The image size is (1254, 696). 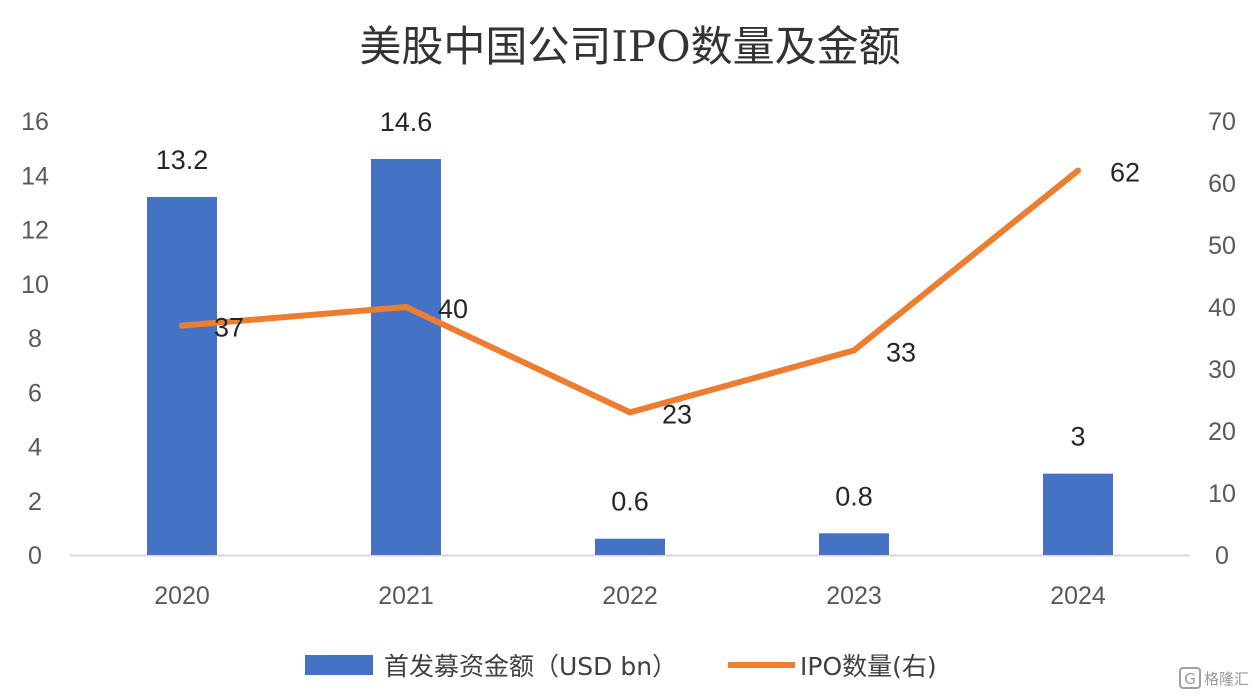 I want to click on line-data-label: 23, so click(x=677, y=414).